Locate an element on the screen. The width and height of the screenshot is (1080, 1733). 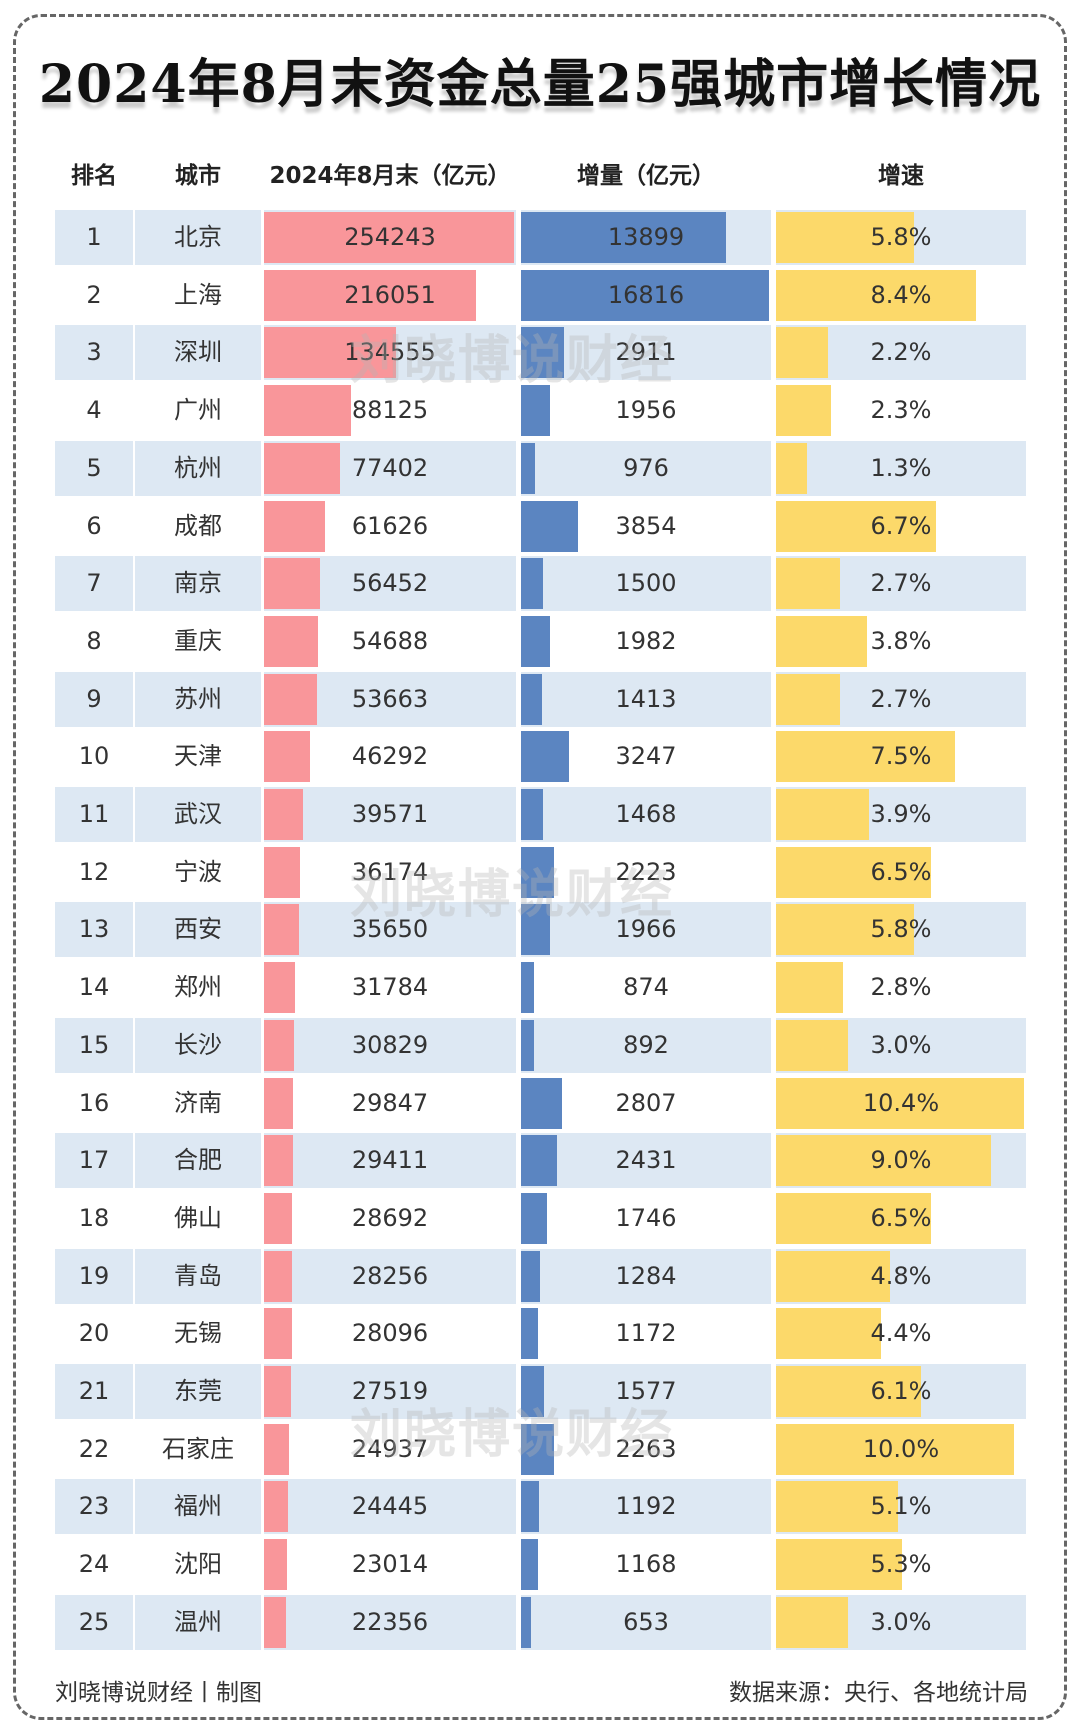
increase-cell: 1966 is located at coordinates (646, 930).